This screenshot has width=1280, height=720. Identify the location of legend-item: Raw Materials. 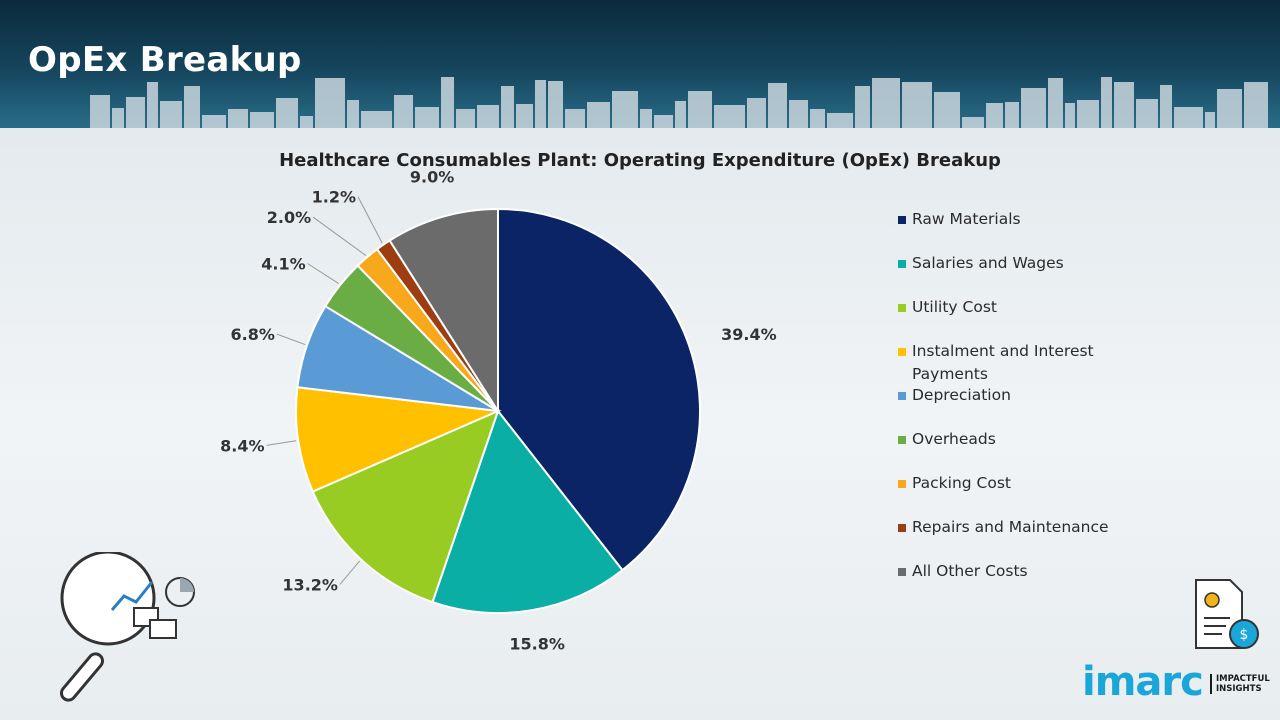
(1013, 219).